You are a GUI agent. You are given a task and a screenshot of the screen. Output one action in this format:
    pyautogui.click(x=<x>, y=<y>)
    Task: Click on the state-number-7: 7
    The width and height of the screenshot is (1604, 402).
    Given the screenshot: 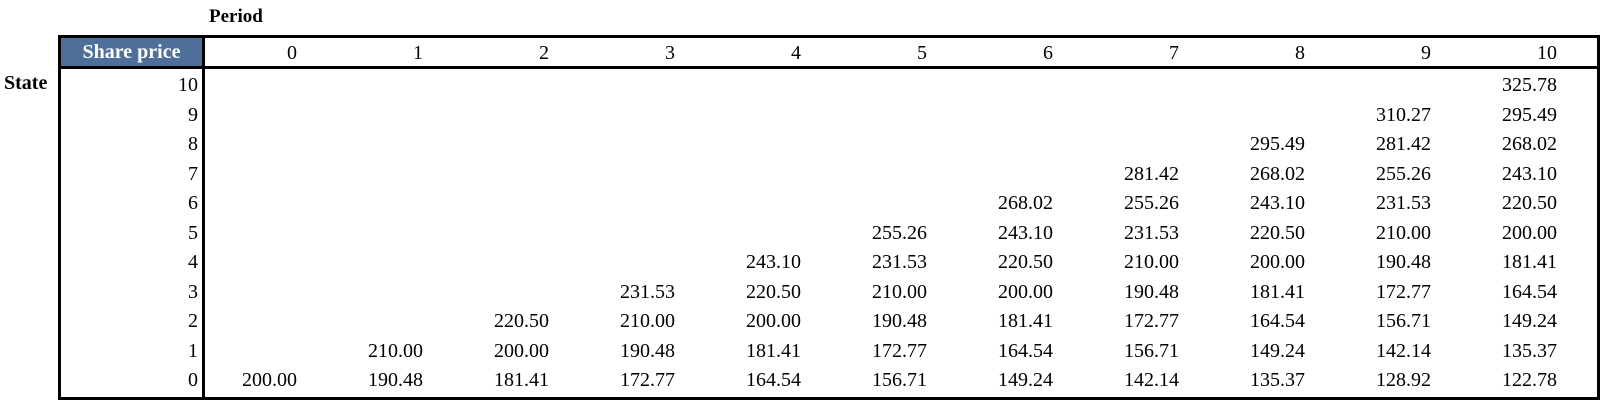 What is the action you would take?
    pyautogui.click(x=193, y=173)
    